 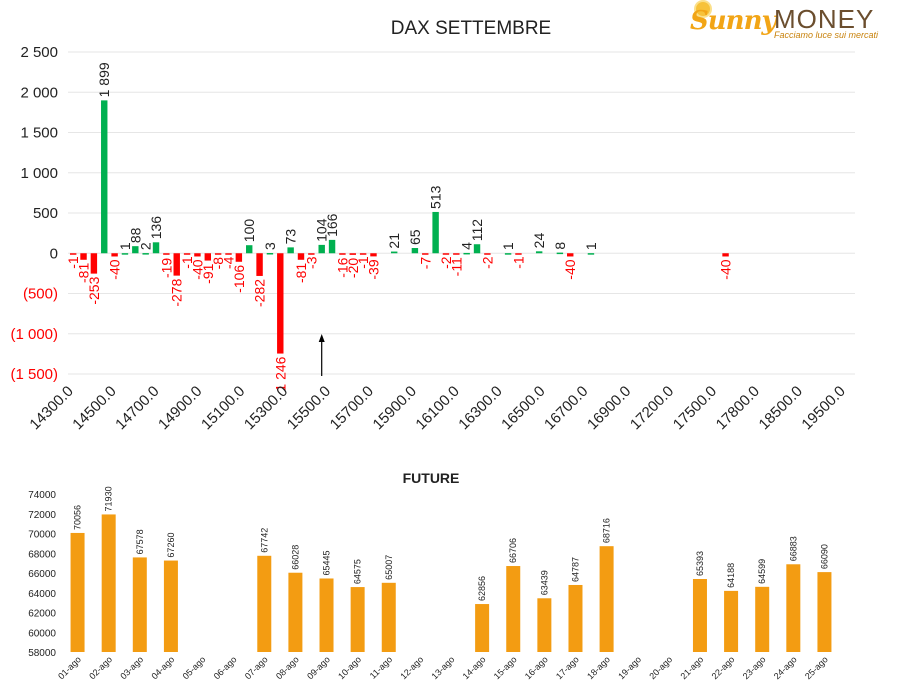 What do you see at coordinates (177, 292) in the screenshot?
I see `data-label: -278` at bounding box center [177, 292].